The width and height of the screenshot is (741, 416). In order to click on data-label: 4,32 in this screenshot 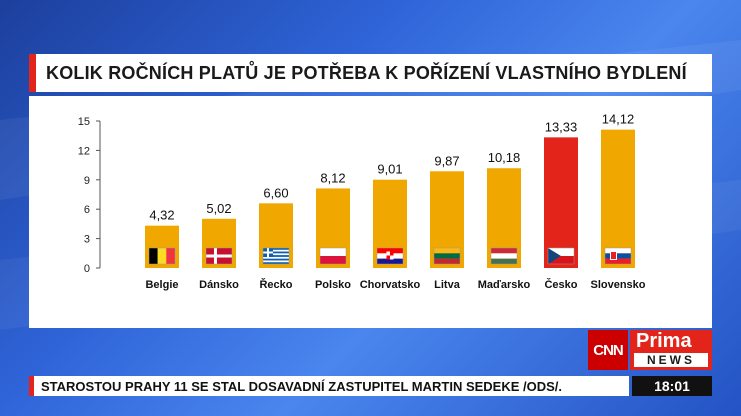, I will do `click(161, 215)`.